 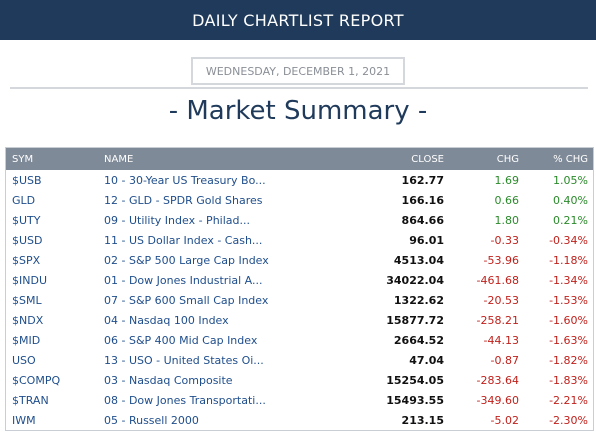 What do you see at coordinates (299, 88) in the screenshot?
I see `divider` at bounding box center [299, 88].